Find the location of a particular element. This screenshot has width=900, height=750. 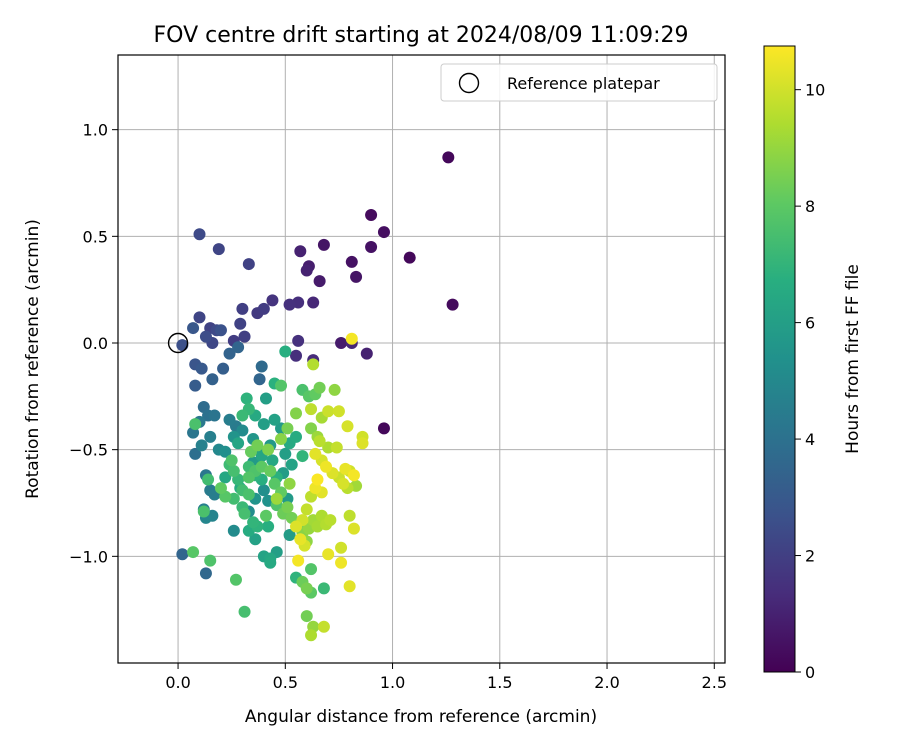

legend-box is located at coordinates (579, 82).